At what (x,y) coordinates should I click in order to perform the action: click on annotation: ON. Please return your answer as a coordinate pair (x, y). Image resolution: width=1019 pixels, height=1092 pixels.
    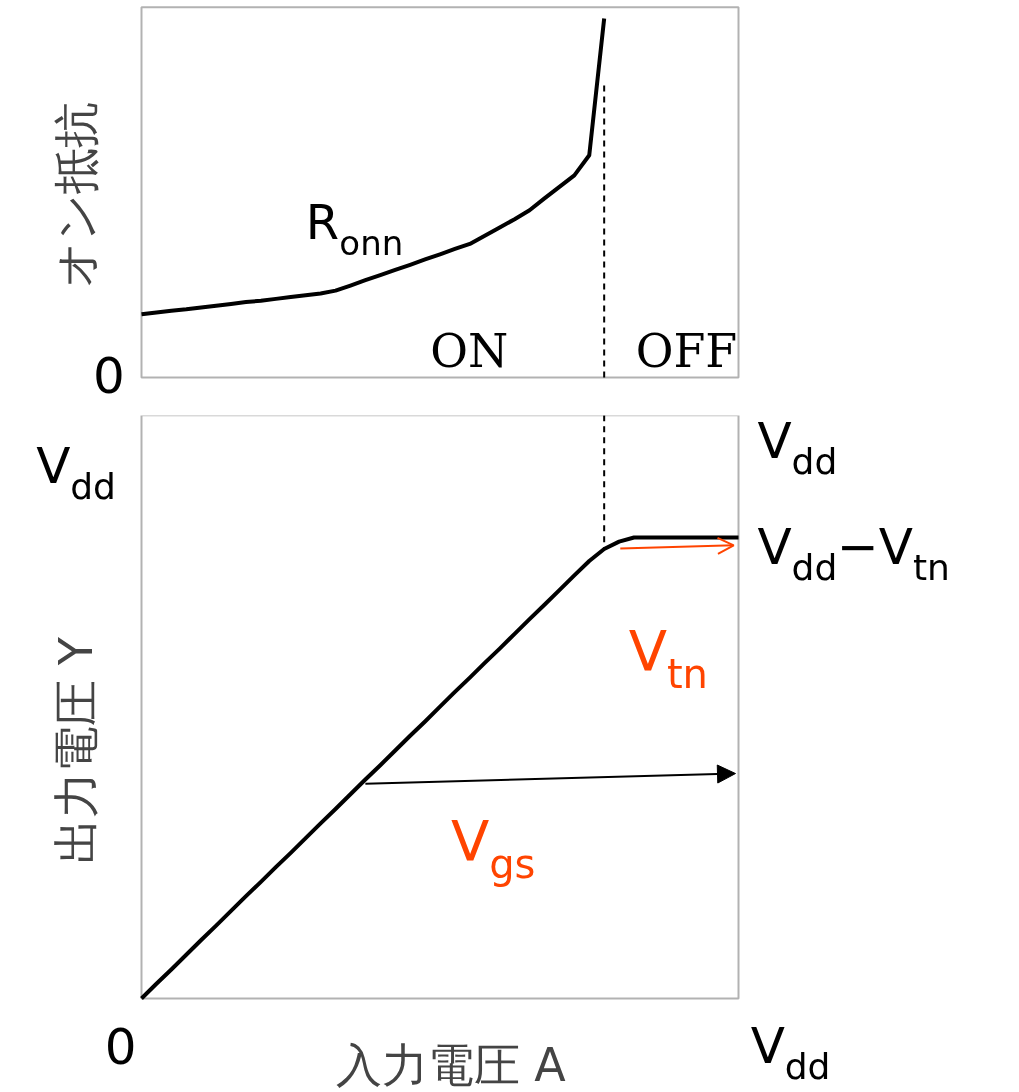
    Looking at the image, I should click on (469, 350).